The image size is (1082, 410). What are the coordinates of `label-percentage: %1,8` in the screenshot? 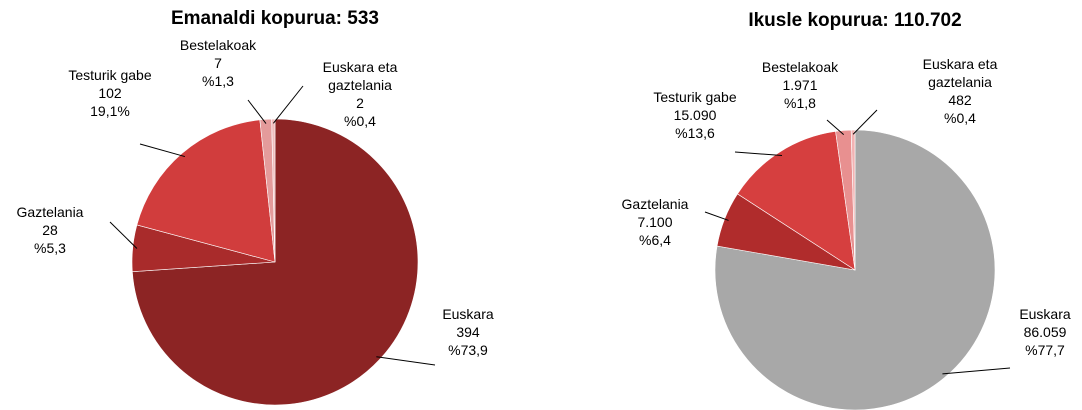 It's located at (800, 103).